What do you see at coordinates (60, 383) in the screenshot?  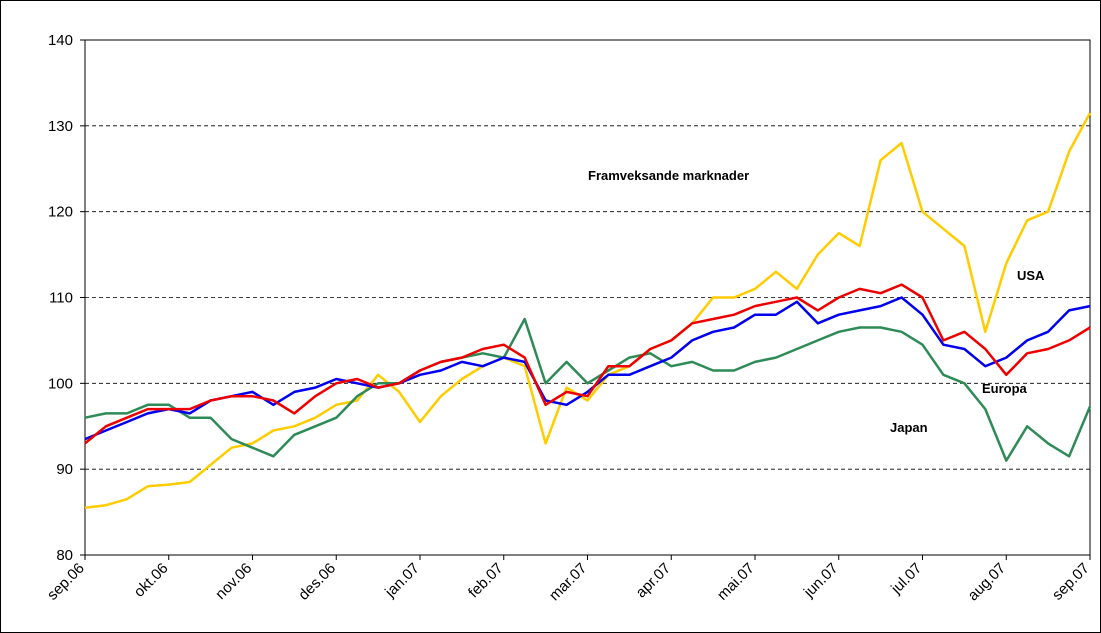 I see `y-tick-label: 100` at bounding box center [60, 383].